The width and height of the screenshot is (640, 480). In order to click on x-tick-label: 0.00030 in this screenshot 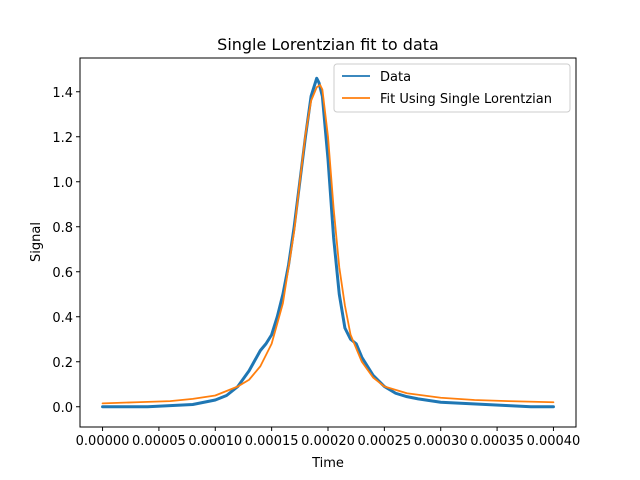, I will do `click(441, 441)`.